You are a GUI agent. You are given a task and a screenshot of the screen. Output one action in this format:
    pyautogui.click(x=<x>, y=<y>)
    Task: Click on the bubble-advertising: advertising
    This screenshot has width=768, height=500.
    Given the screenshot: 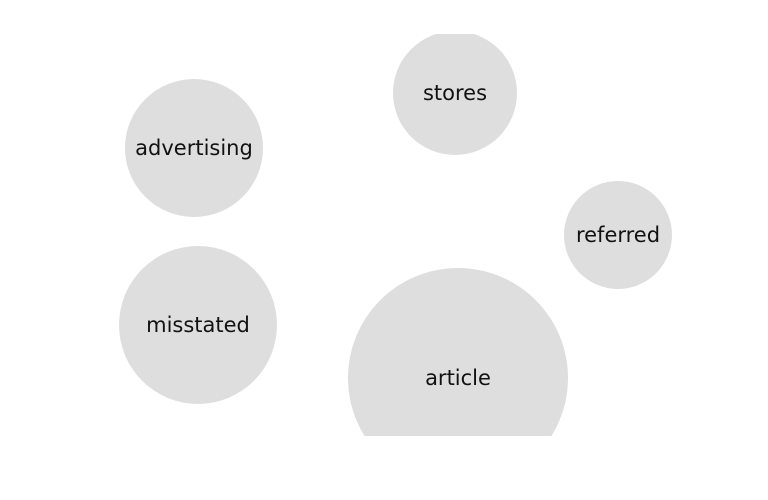 What is the action you would take?
    pyautogui.click(x=194, y=148)
    